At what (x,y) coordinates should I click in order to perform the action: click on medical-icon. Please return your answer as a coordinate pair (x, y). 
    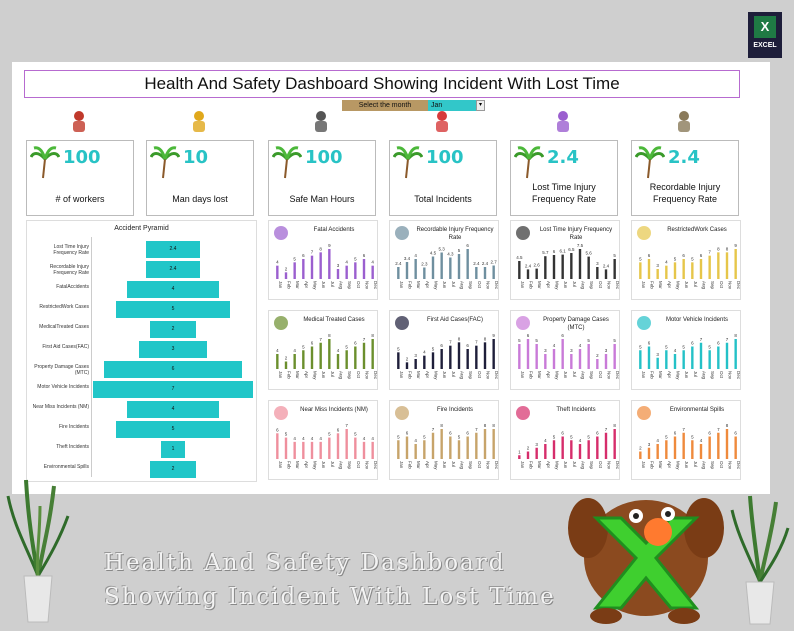
    Looking at the image, I should click on (281, 323).